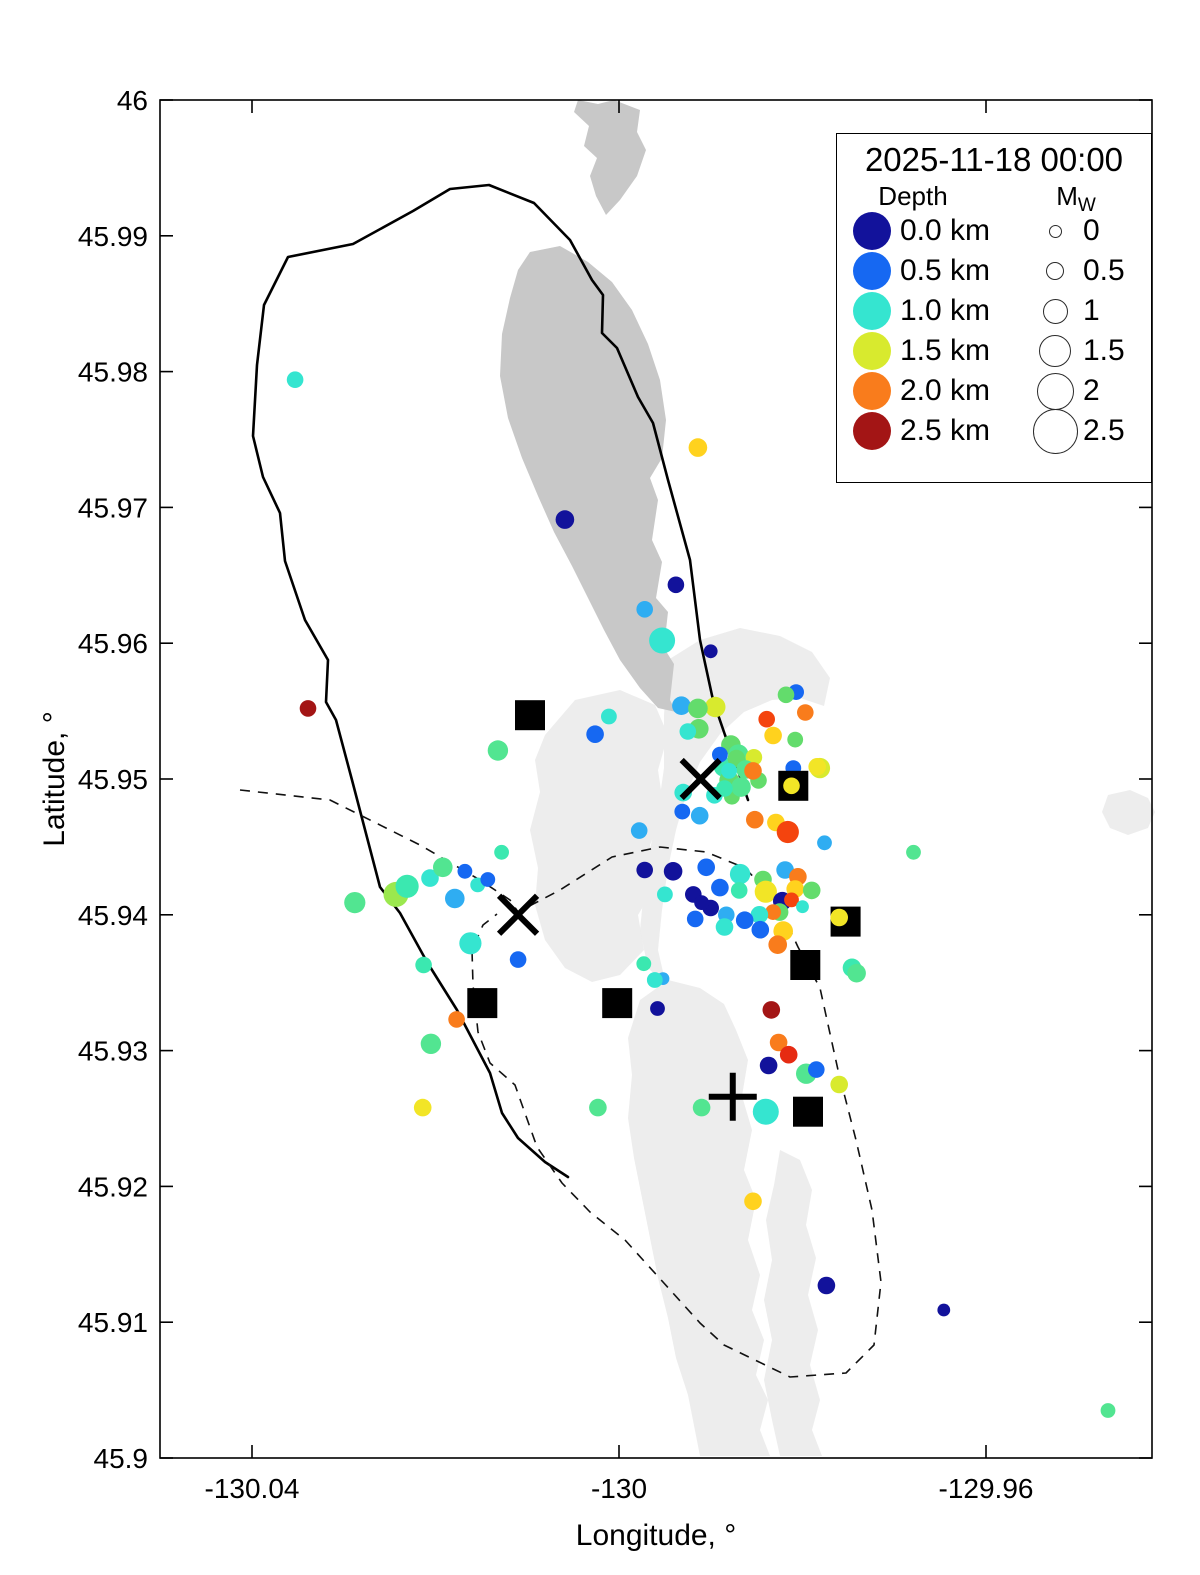 This screenshot has height=1575, width=1200. What do you see at coordinates (610, 157) in the screenshot?
I see `land-dark-polygon` at bounding box center [610, 157].